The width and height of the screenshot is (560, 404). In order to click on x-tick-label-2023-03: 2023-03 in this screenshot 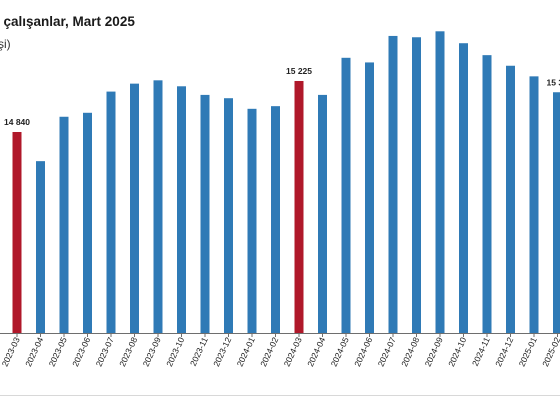, I will do `click(11, 351)`.